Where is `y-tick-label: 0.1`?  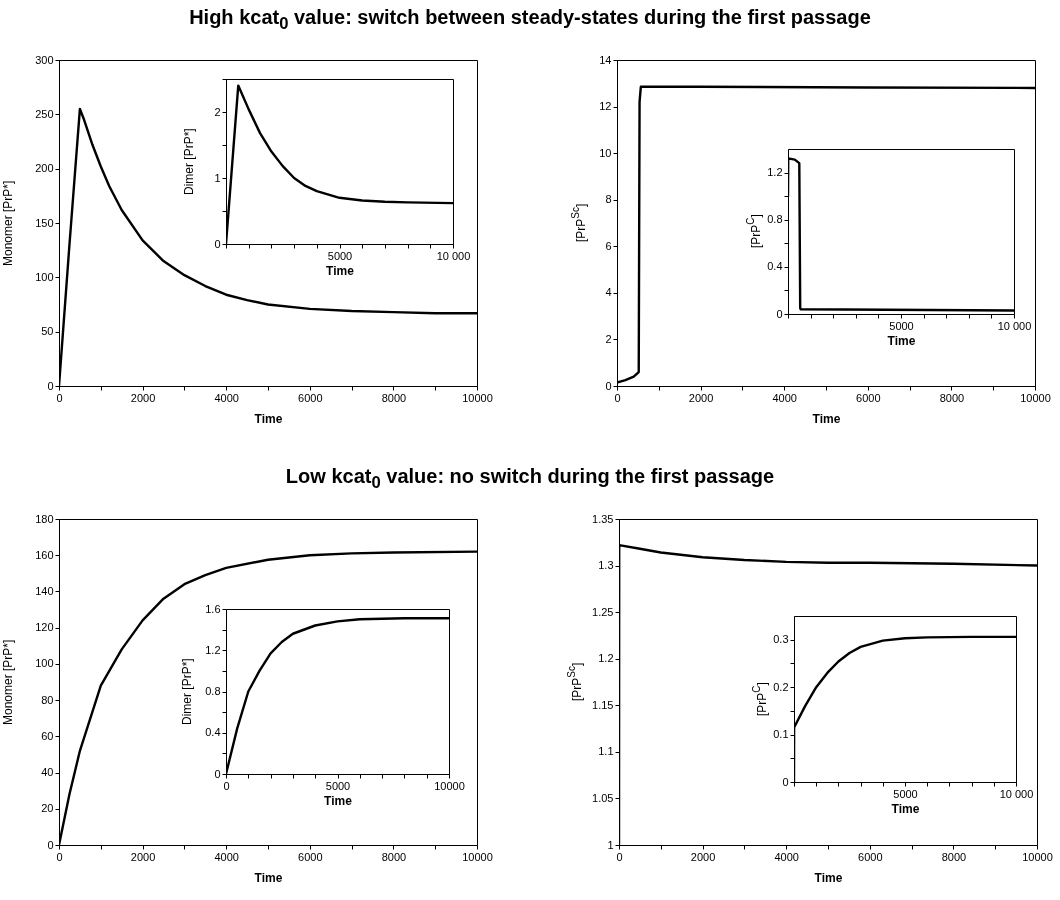 y-tick-label: 0.1 is located at coordinates (781, 734).